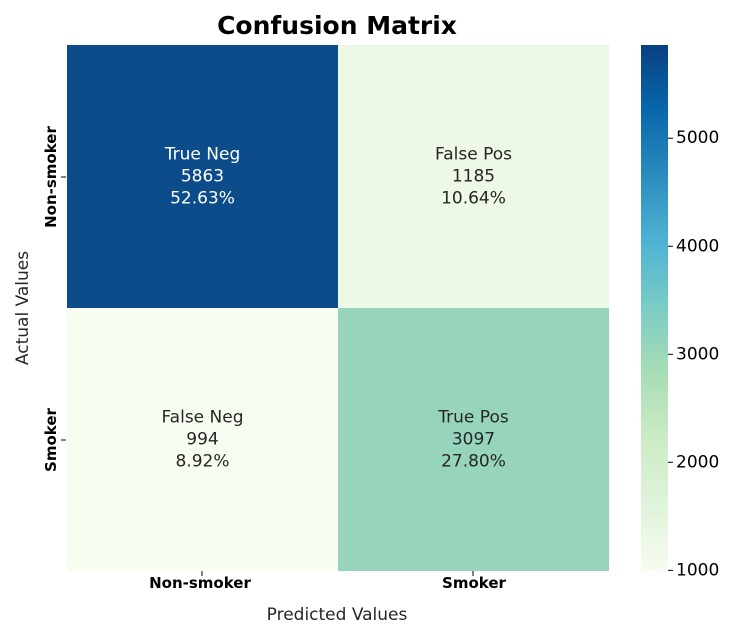 This screenshot has width=734, height=633. Describe the element at coordinates (202, 462) in the screenshot. I see `cell-1-0-percent-label: 8.92%` at that location.